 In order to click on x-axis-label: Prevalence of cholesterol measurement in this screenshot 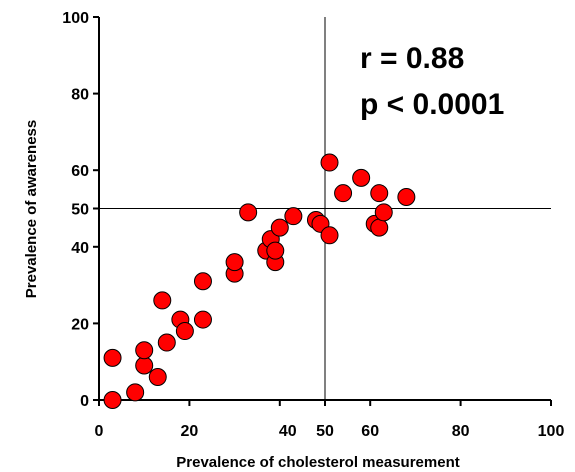, I will do `click(317, 462)`.